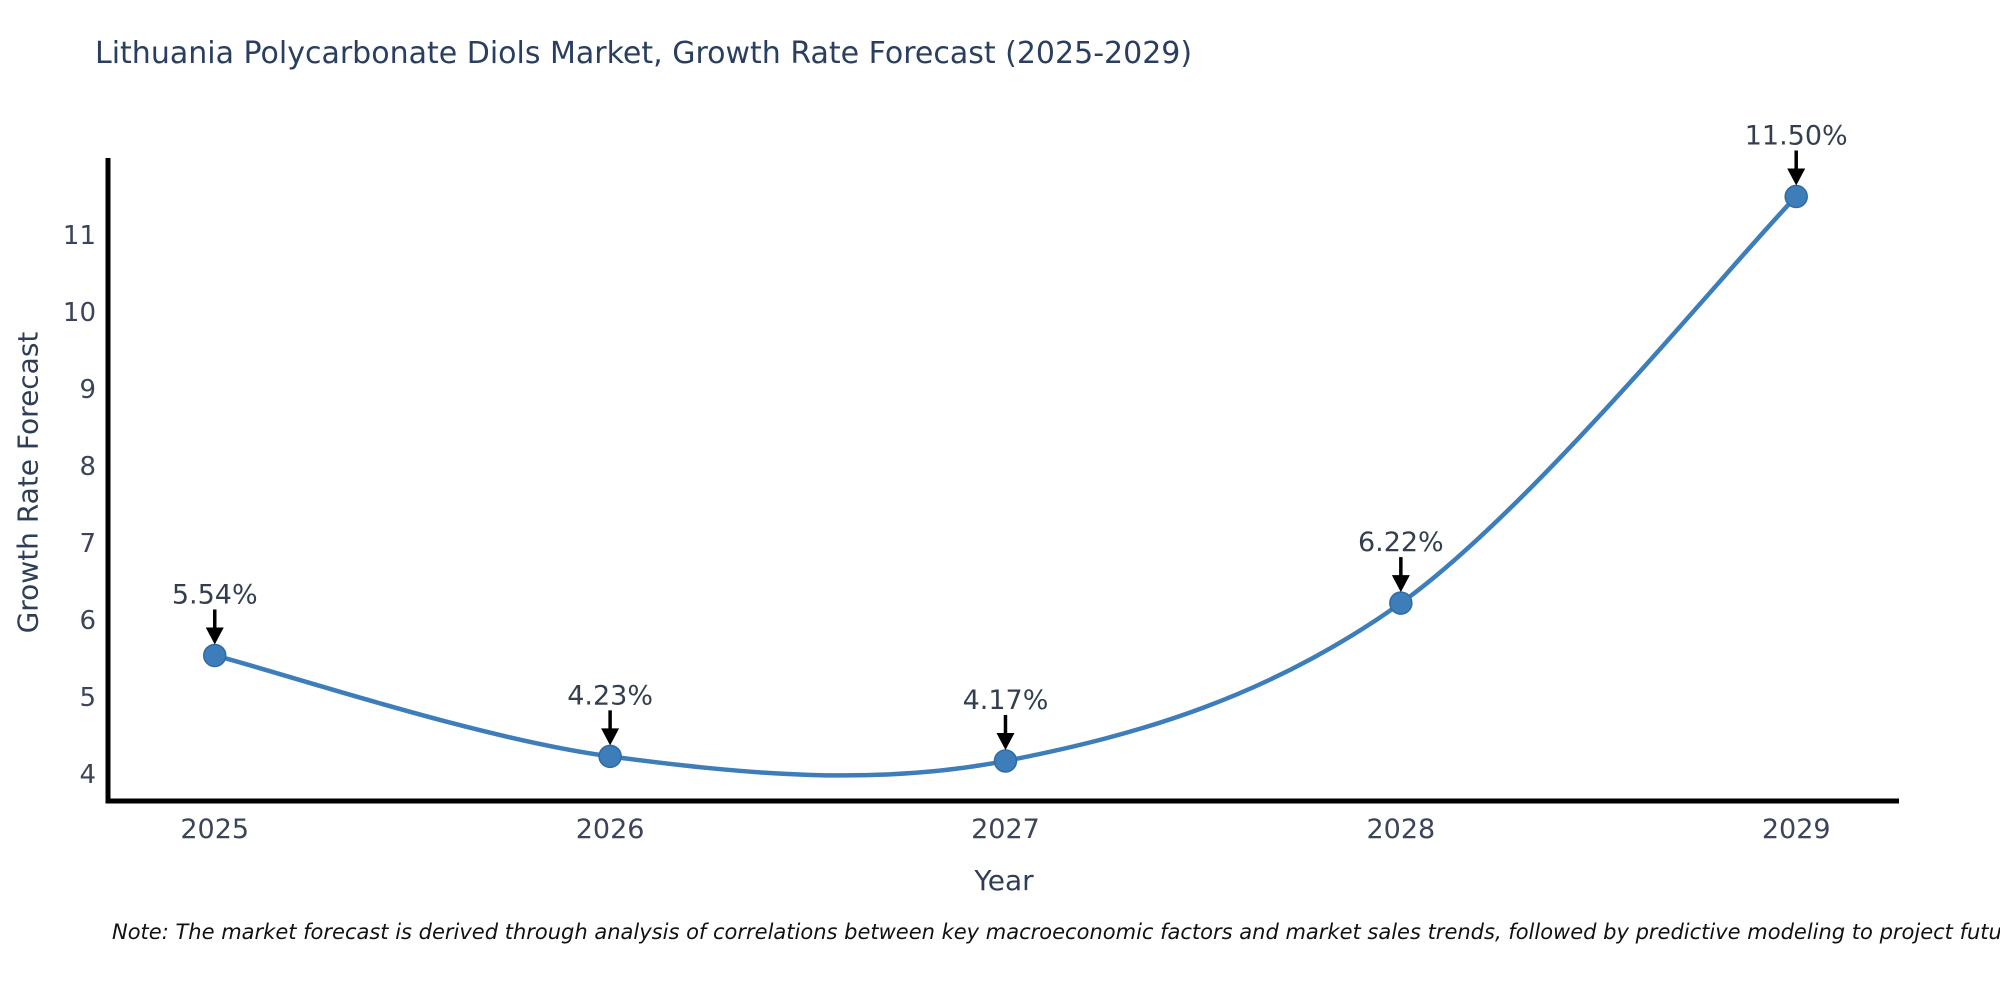 The width and height of the screenshot is (2000, 1000). What do you see at coordinates (1796, 829) in the screenshot?
I see `x-tick-label: 2029` at bounding box center [1796, 829].